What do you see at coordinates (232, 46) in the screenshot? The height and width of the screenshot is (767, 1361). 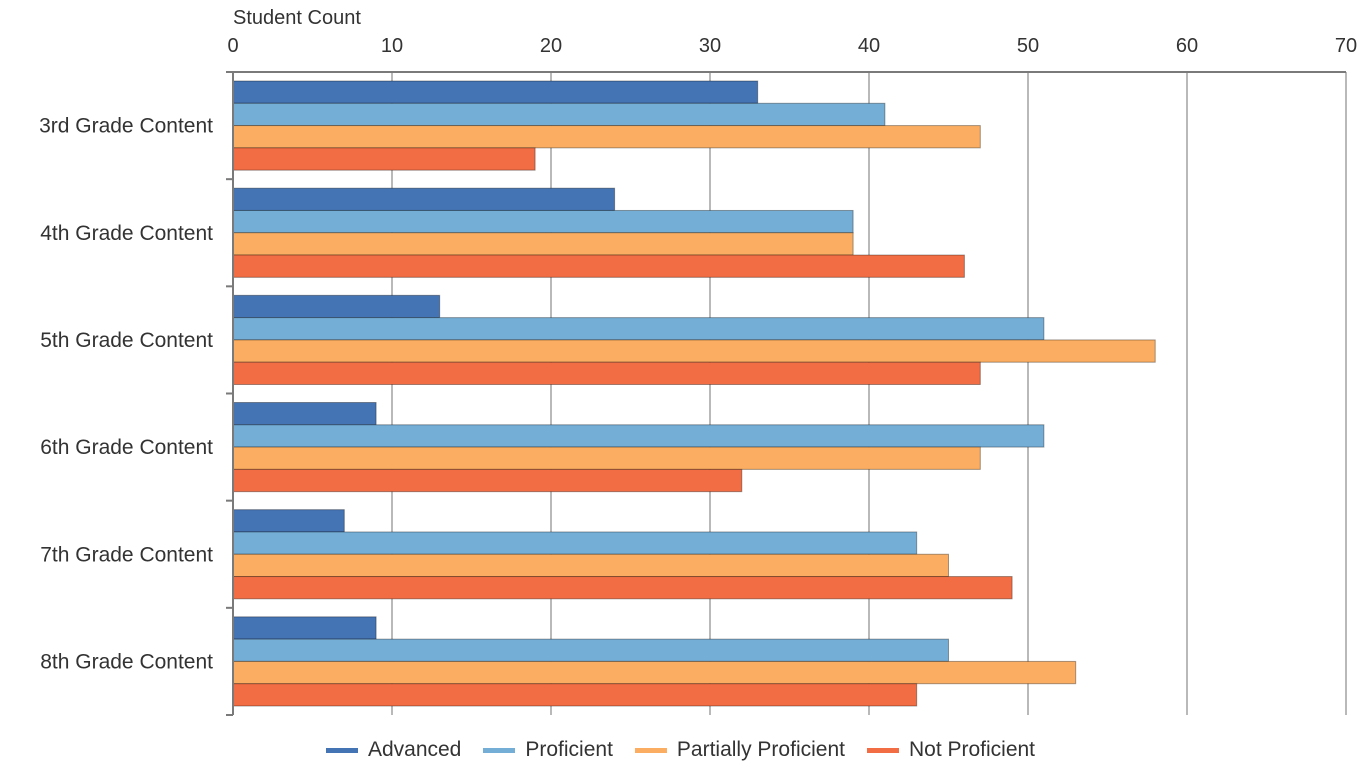 I see `x-tick-label: 0` at bounding box center [232, 46].